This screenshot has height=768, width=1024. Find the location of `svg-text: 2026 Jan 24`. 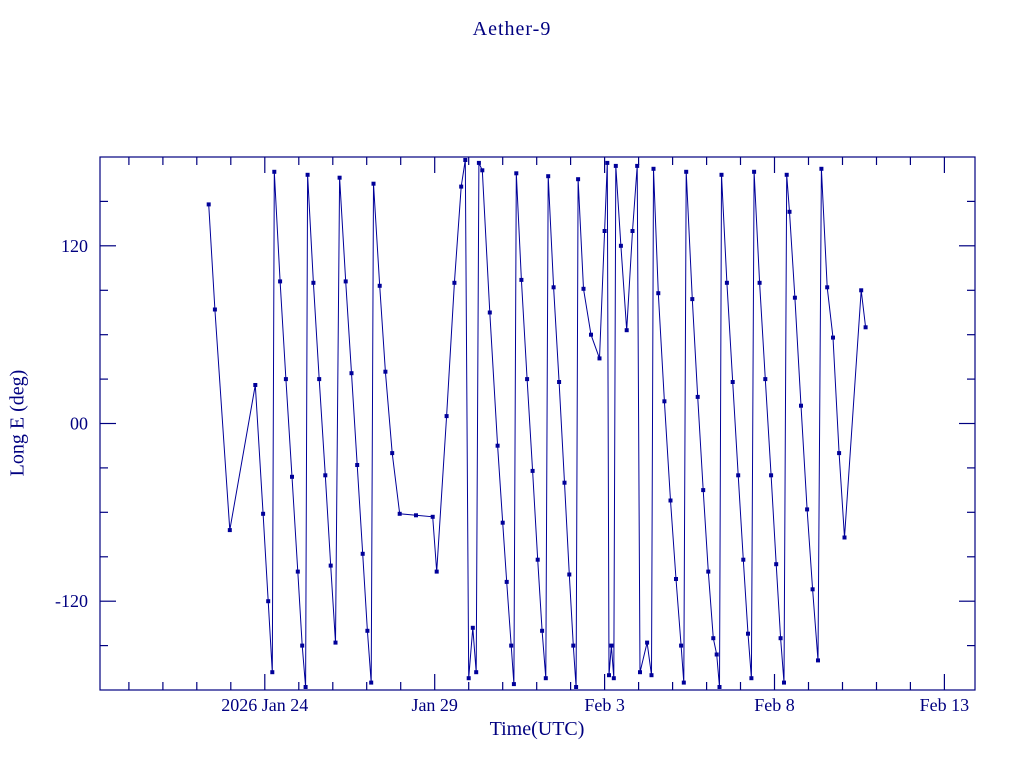

svg-text: 2026 Jan 24 is located at coordinates (264, 705).